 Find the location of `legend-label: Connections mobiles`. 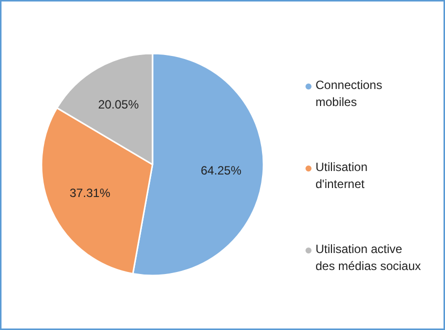

legend-label: Connections mobiles is located at coordinates (349, 93).